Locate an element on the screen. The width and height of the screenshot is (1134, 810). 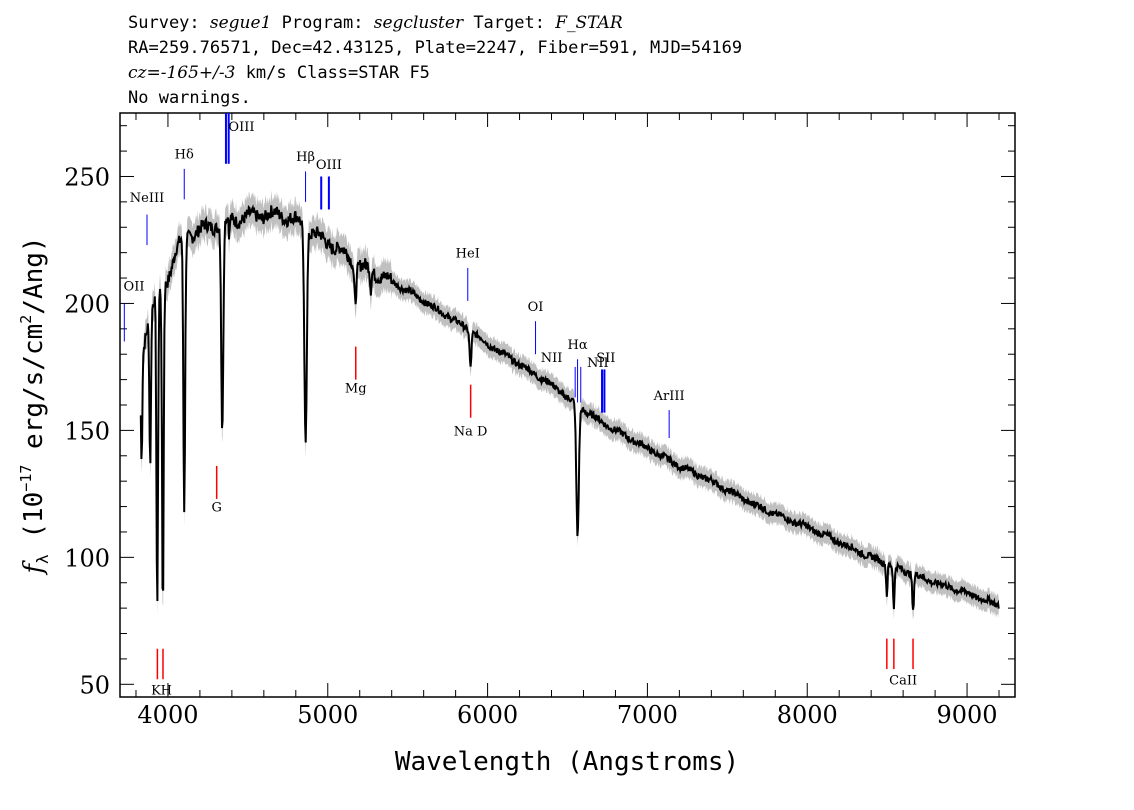
cz-value: cz=-165+/-3 is located at coordinates (181, 73).